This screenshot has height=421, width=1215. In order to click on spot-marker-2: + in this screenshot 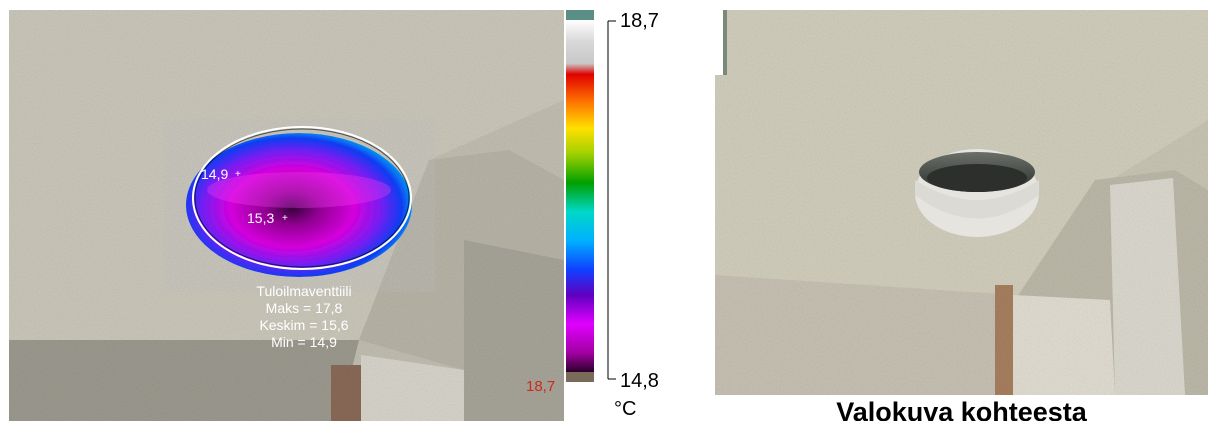, I will do `click(285, 218)`.